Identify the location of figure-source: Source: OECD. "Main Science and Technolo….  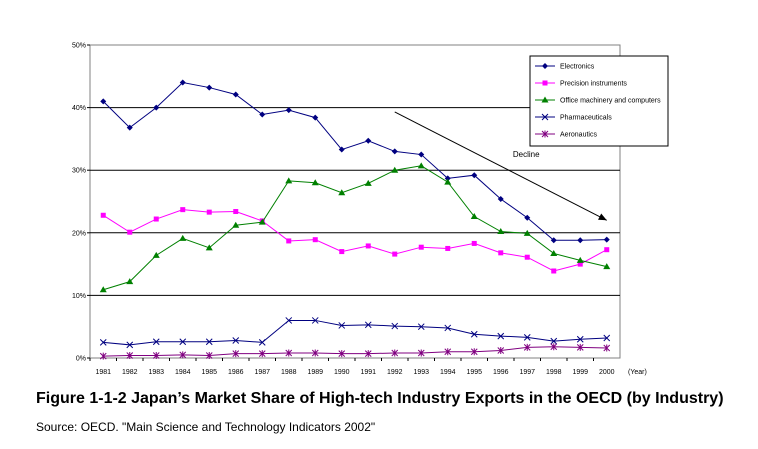
(206, 427).